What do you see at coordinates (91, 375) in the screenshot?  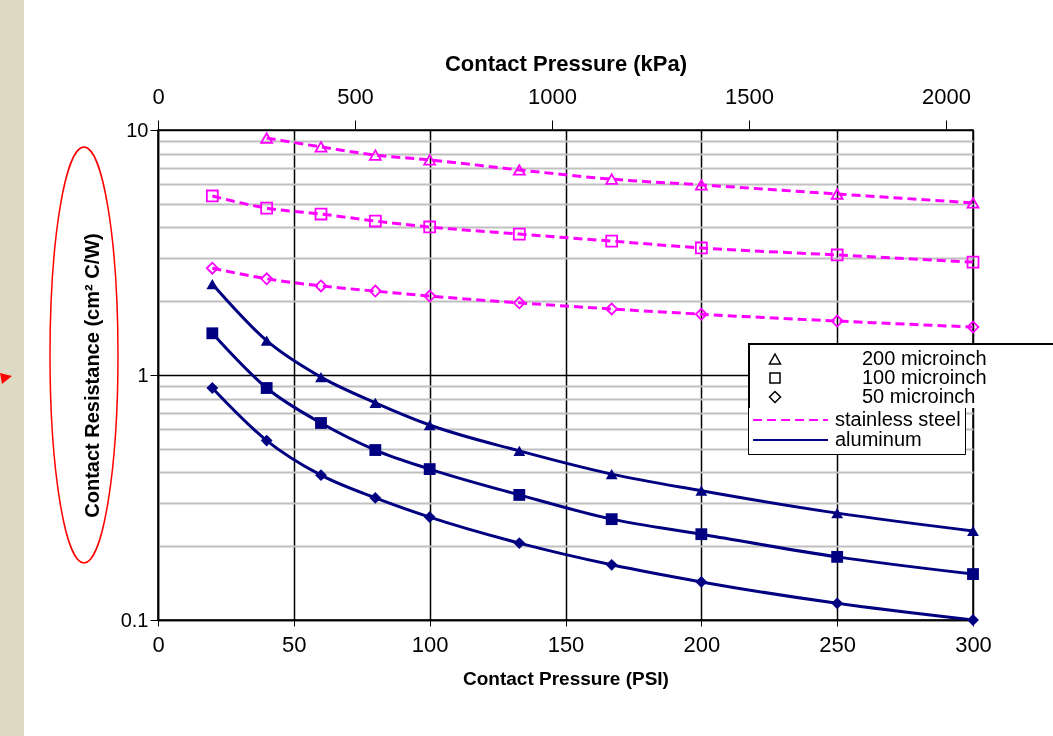 I see `y-axis-title: Contact Resistance (cm² C/W)` at bounding box center [91, 375].